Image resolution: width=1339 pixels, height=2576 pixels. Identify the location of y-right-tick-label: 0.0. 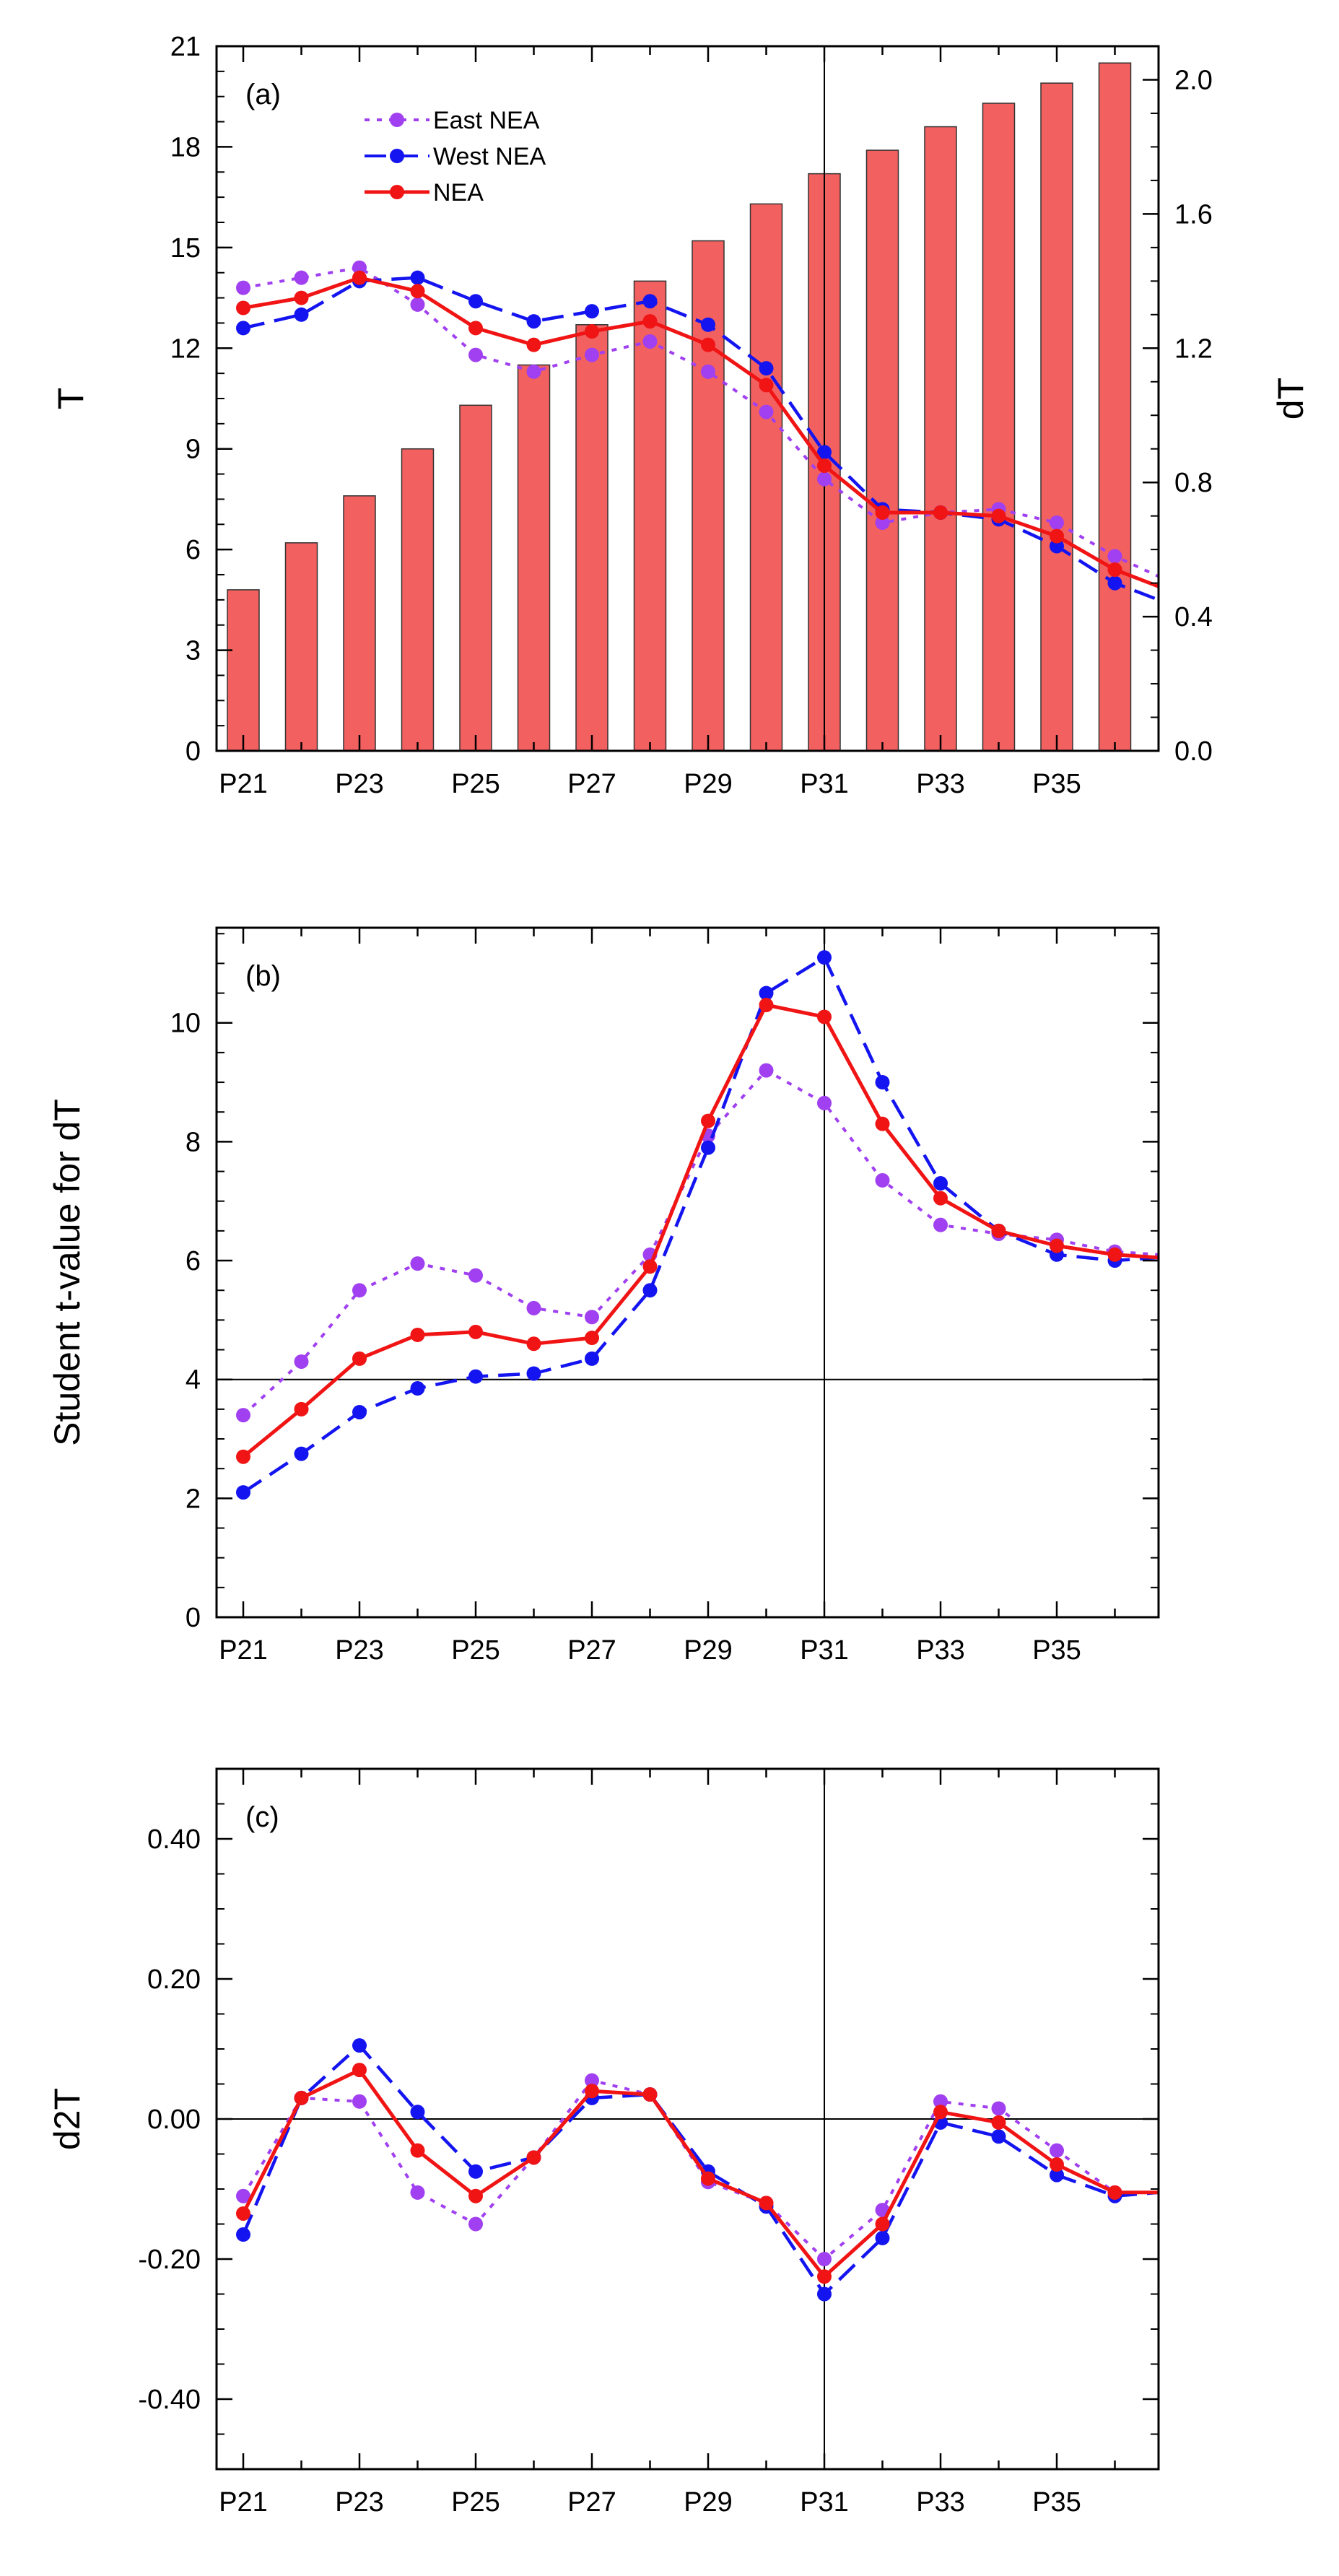
(1193, 751).